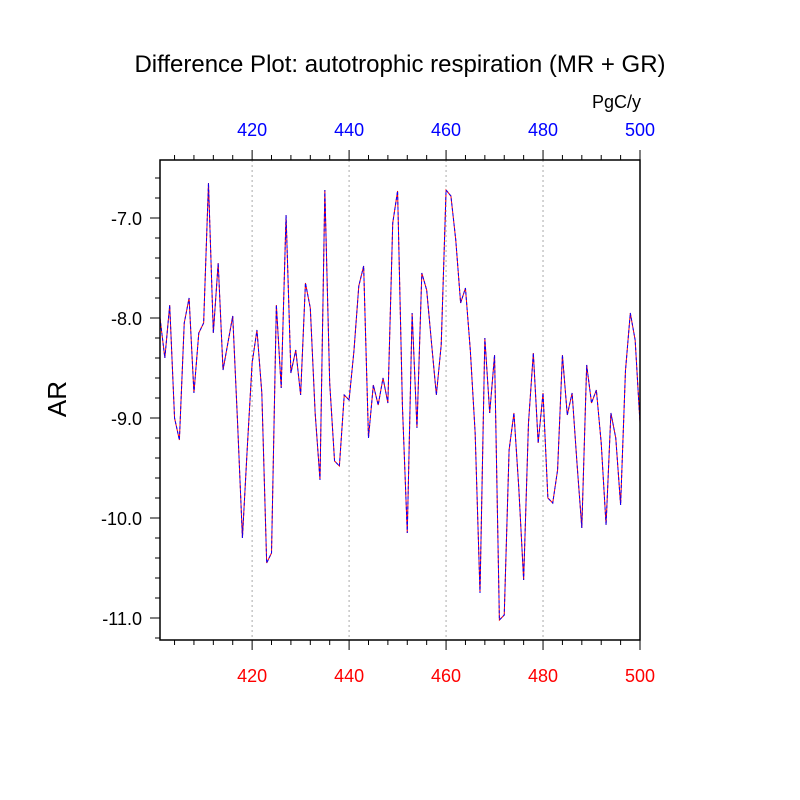 The height and width of the screenshot is (800, 800). I want to click on y-tick-label: -8.0, so click(126, 319).